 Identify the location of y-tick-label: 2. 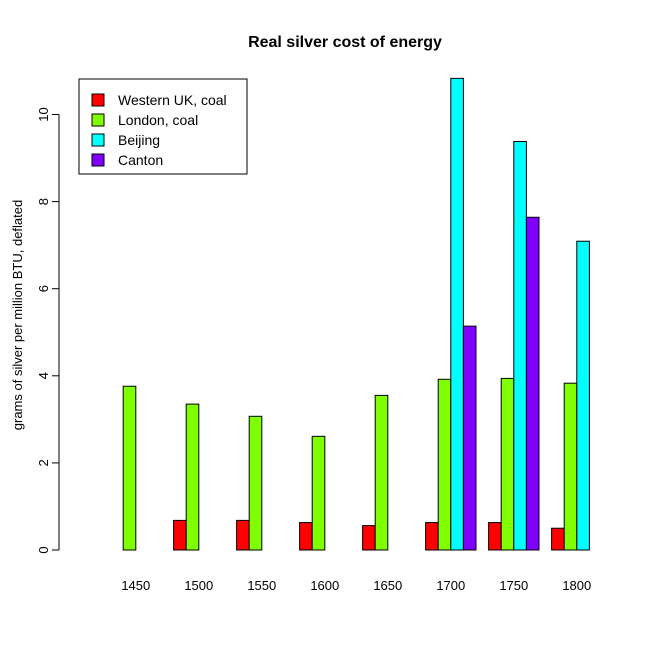
(43, 462).